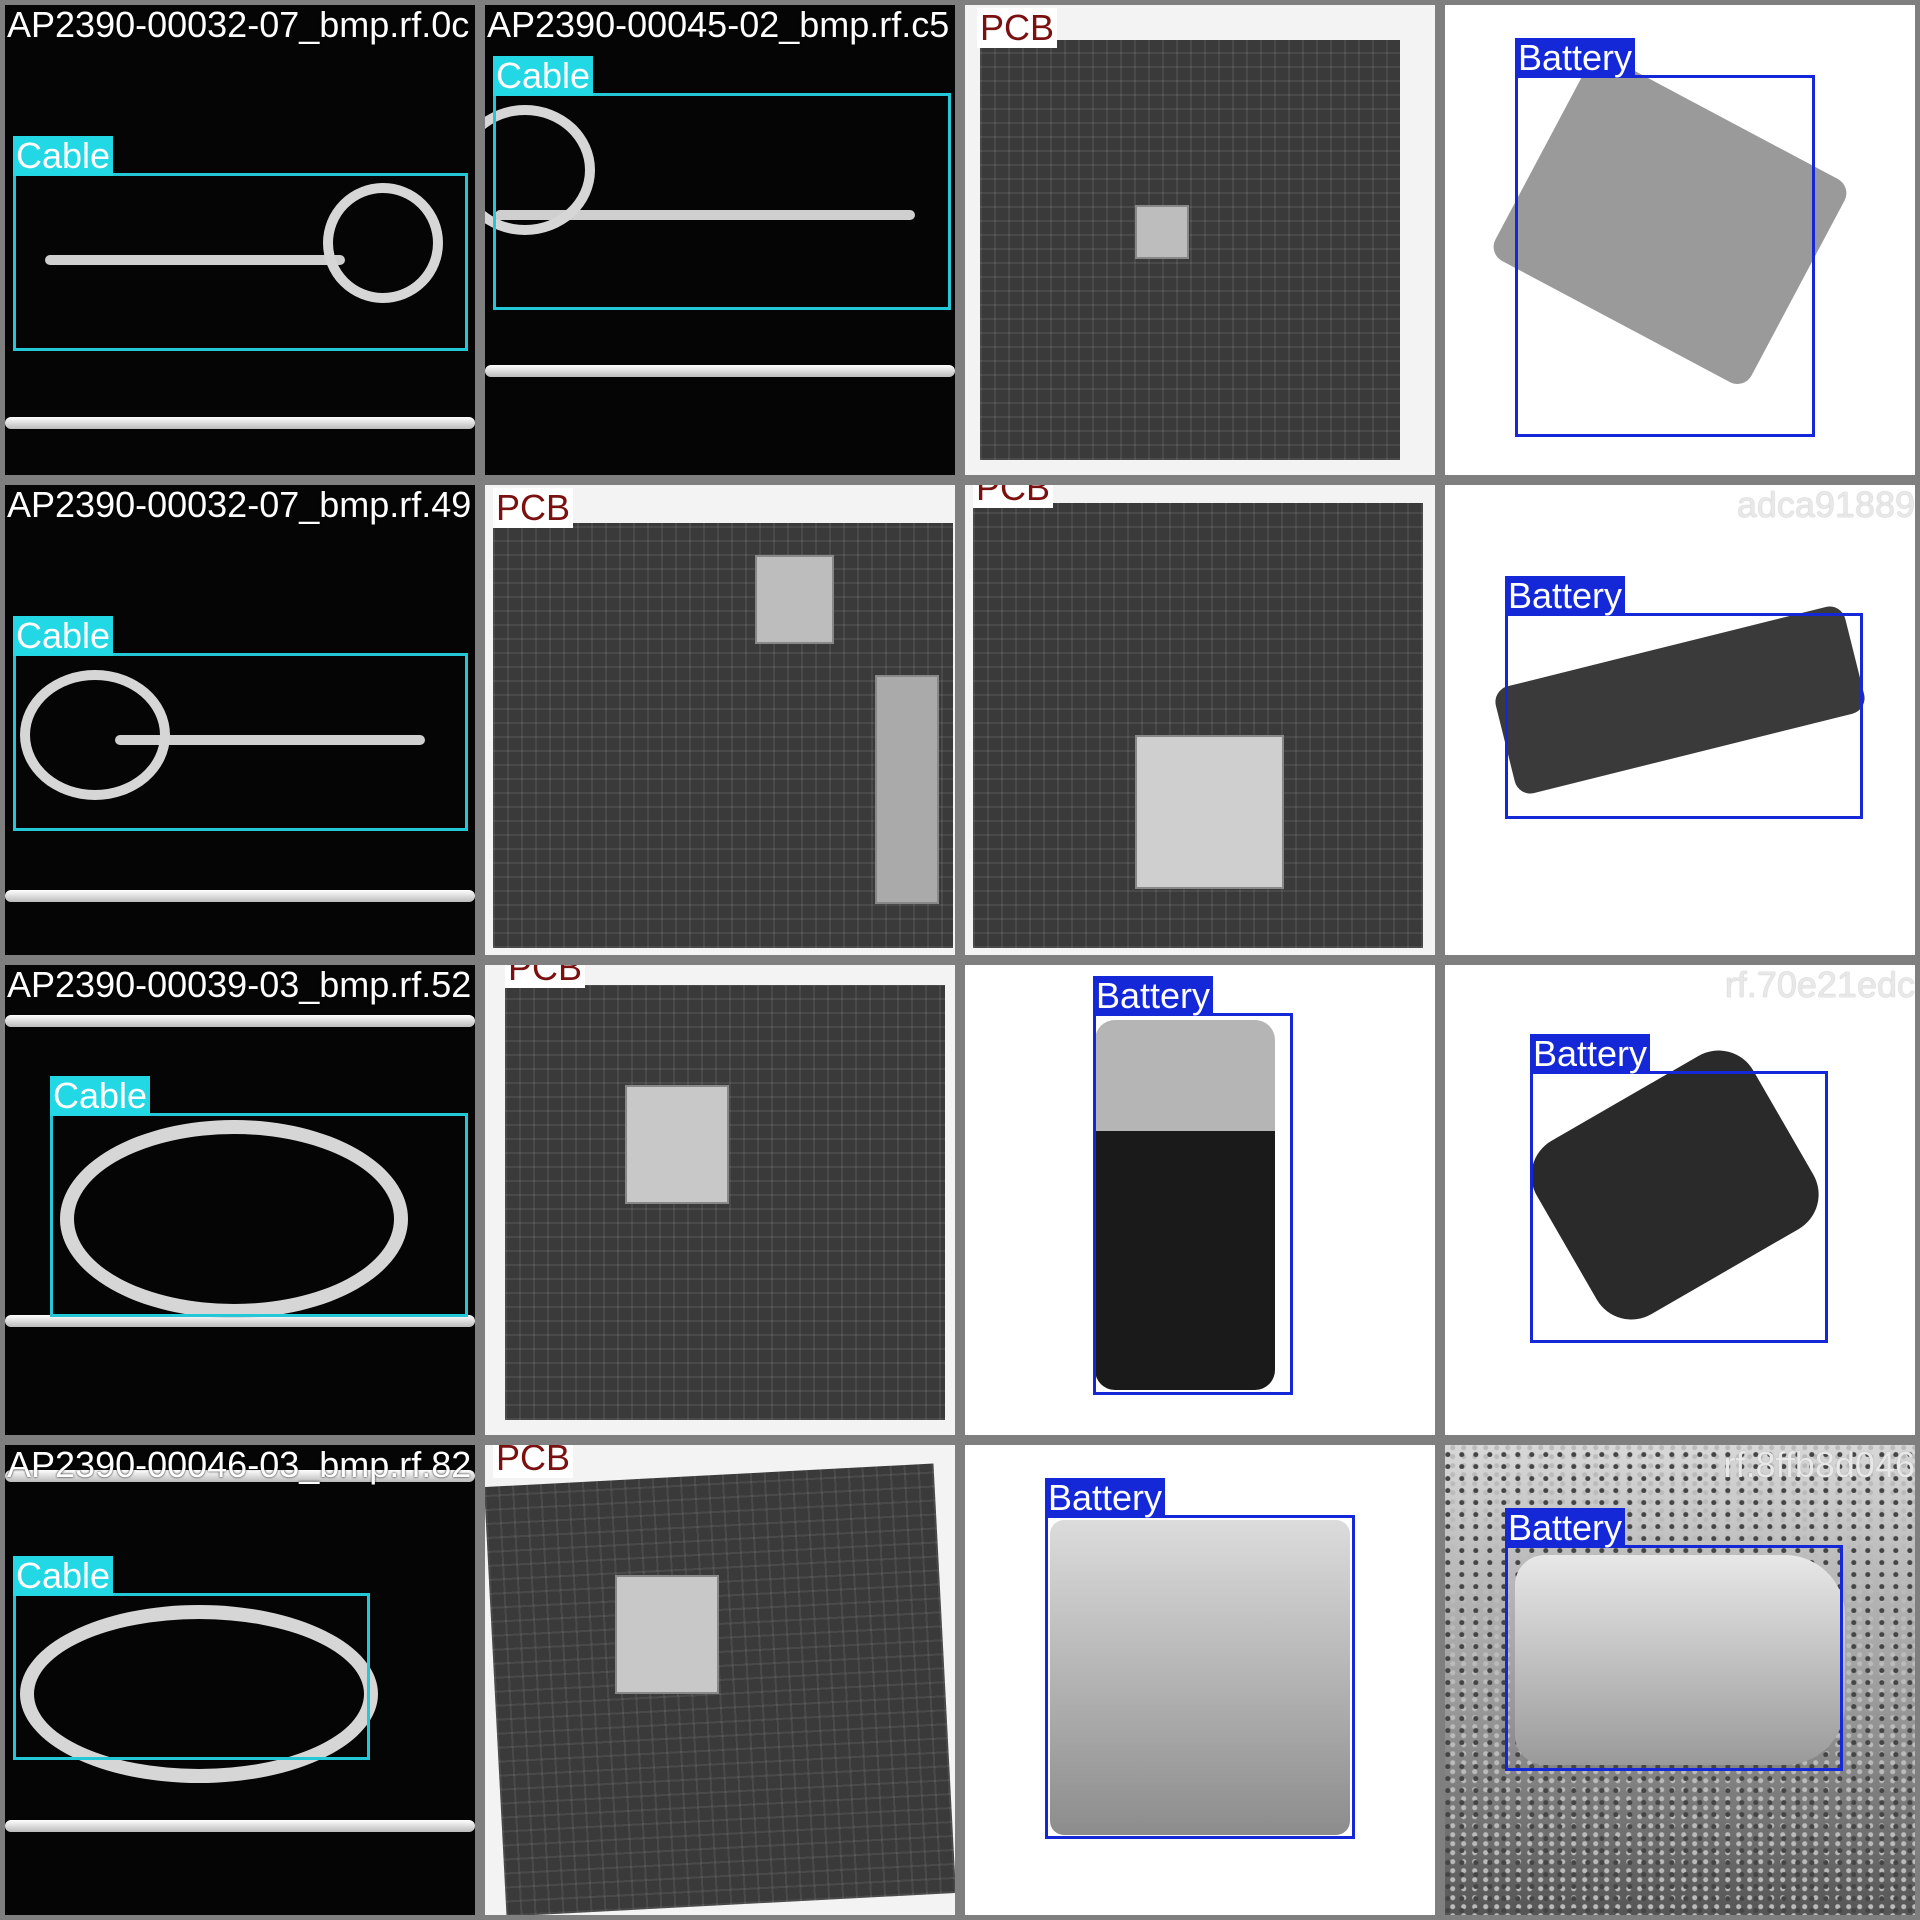 The height and width of the screenshot is (1920, 1920). I want to click on image-tile: Battery rf.70e21edc, so click(1680, 1200).